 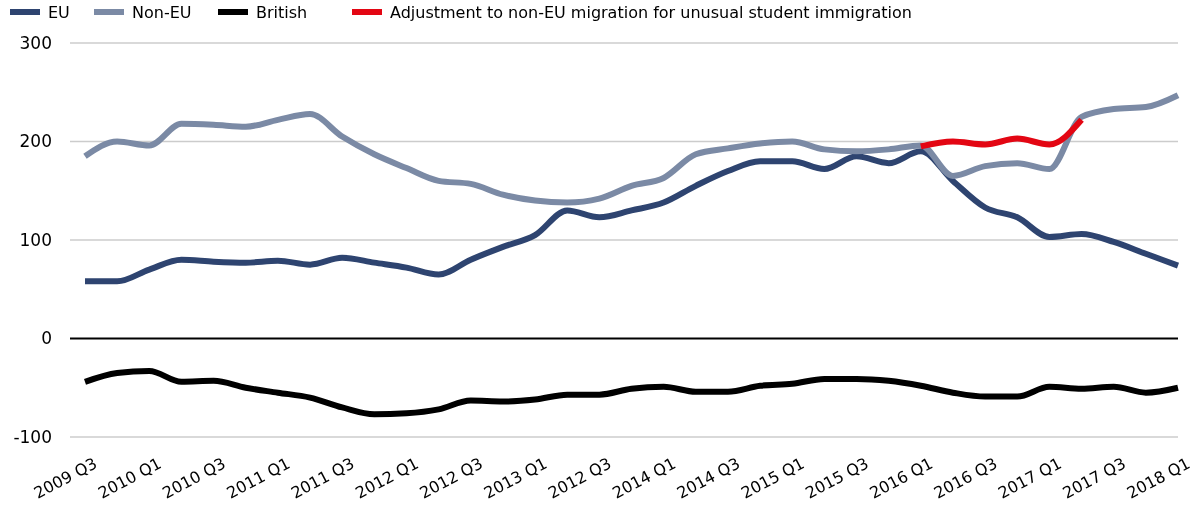 I want to click on y-tick-label: 0, so click(x=46, y=338).